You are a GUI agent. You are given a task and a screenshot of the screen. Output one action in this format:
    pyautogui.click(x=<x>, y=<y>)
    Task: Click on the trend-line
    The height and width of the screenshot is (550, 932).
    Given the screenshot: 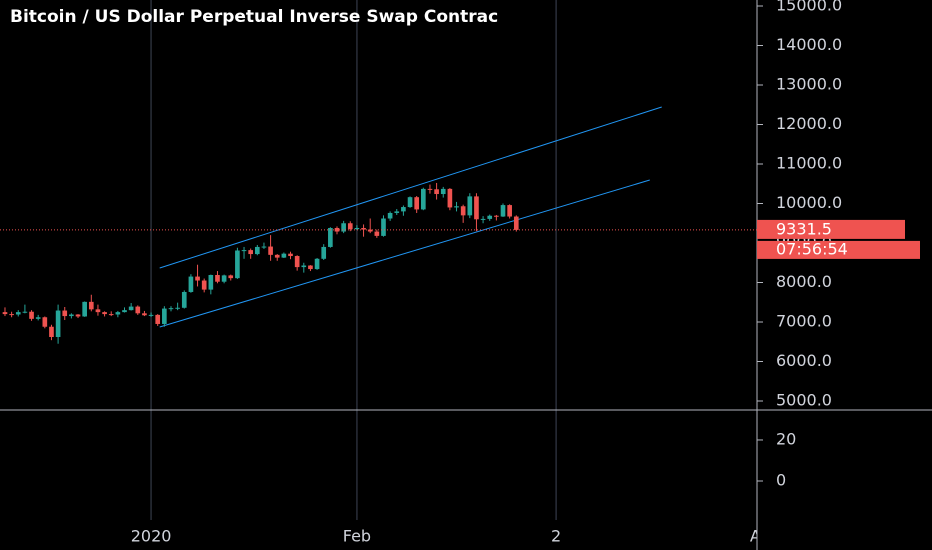 What is the action you would take?
    pyautogui.click(x=404, y=253)
    